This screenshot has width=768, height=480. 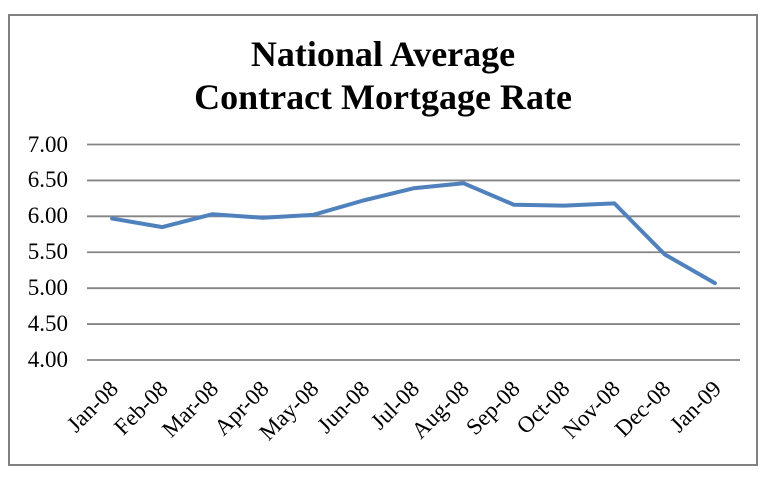 I want to click on chart-title-line1: National Average, so click(x=383, y=54).